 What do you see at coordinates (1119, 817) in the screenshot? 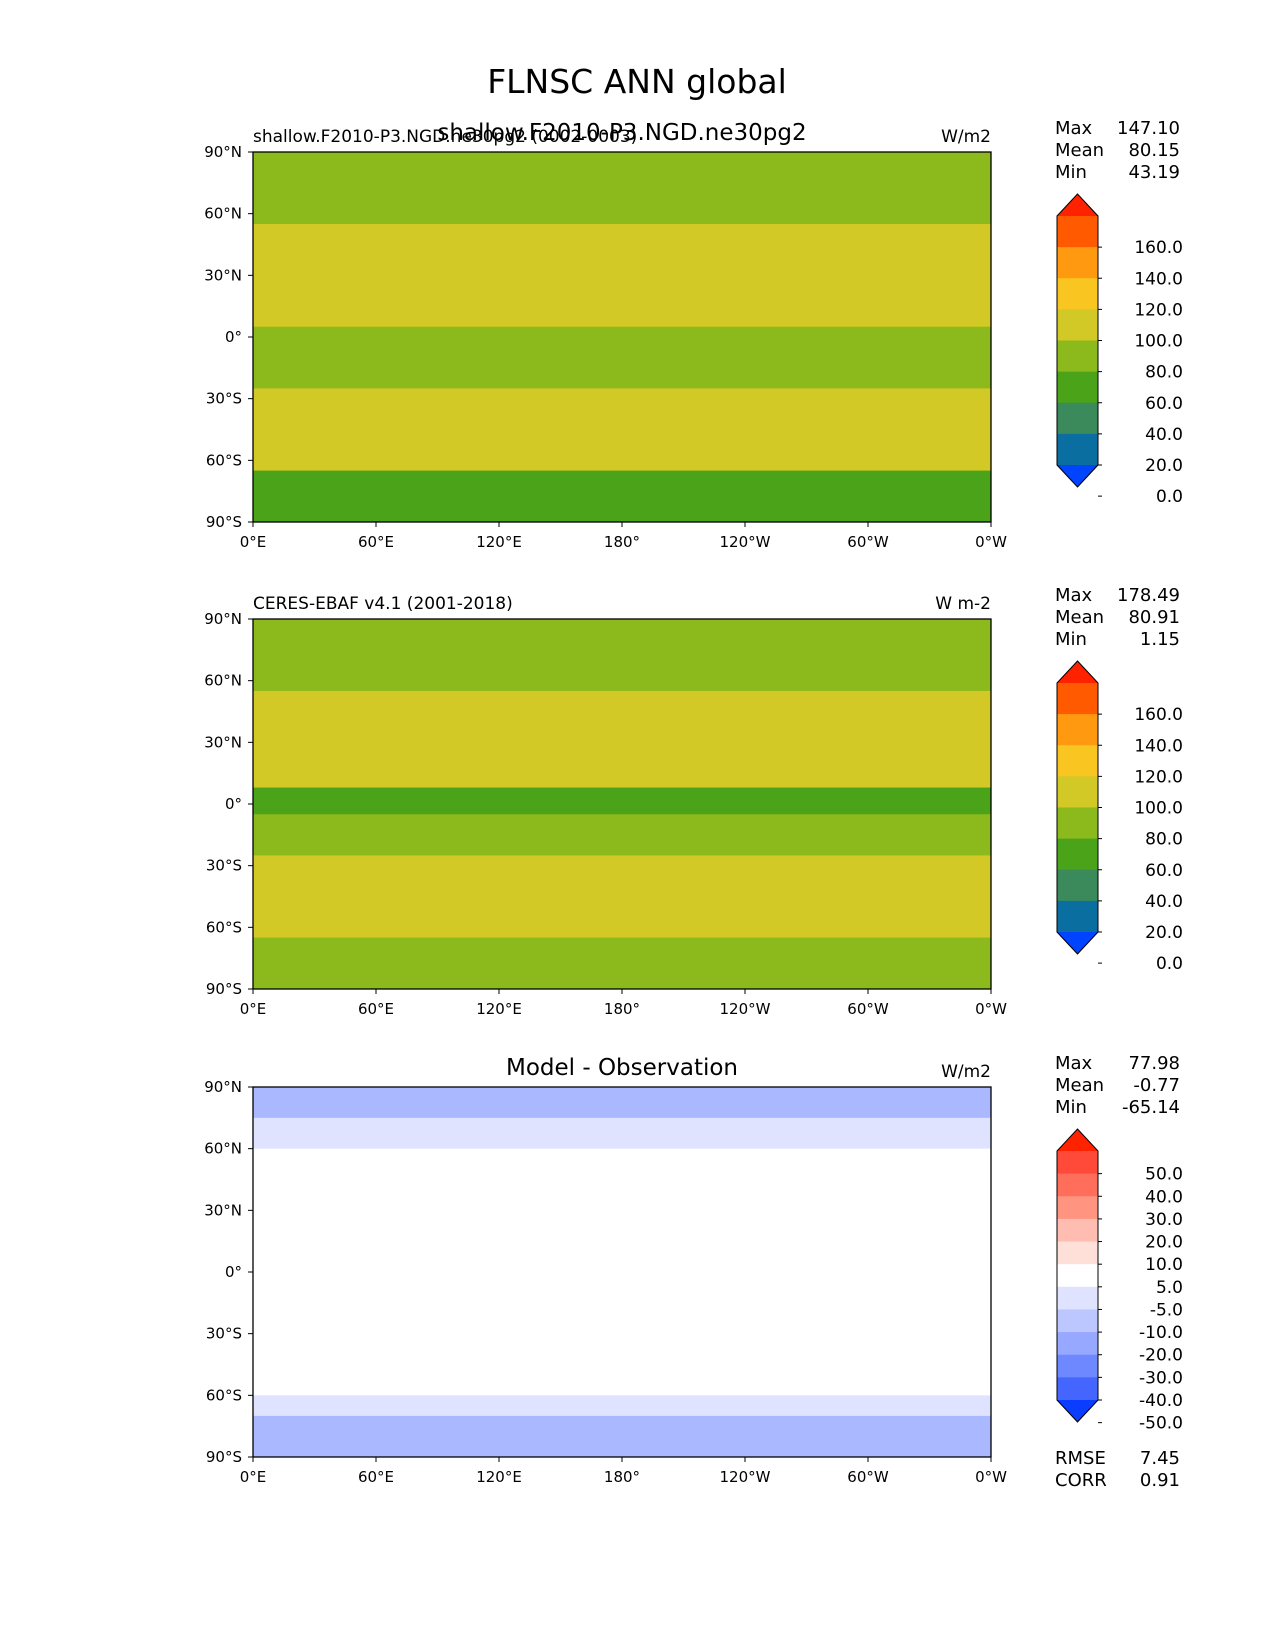
I see `colorbar: 160.0 140.0 120.0 100.0 80.0 60.0 40.0 20.0 0.0` at bounding box center [1119, 817].